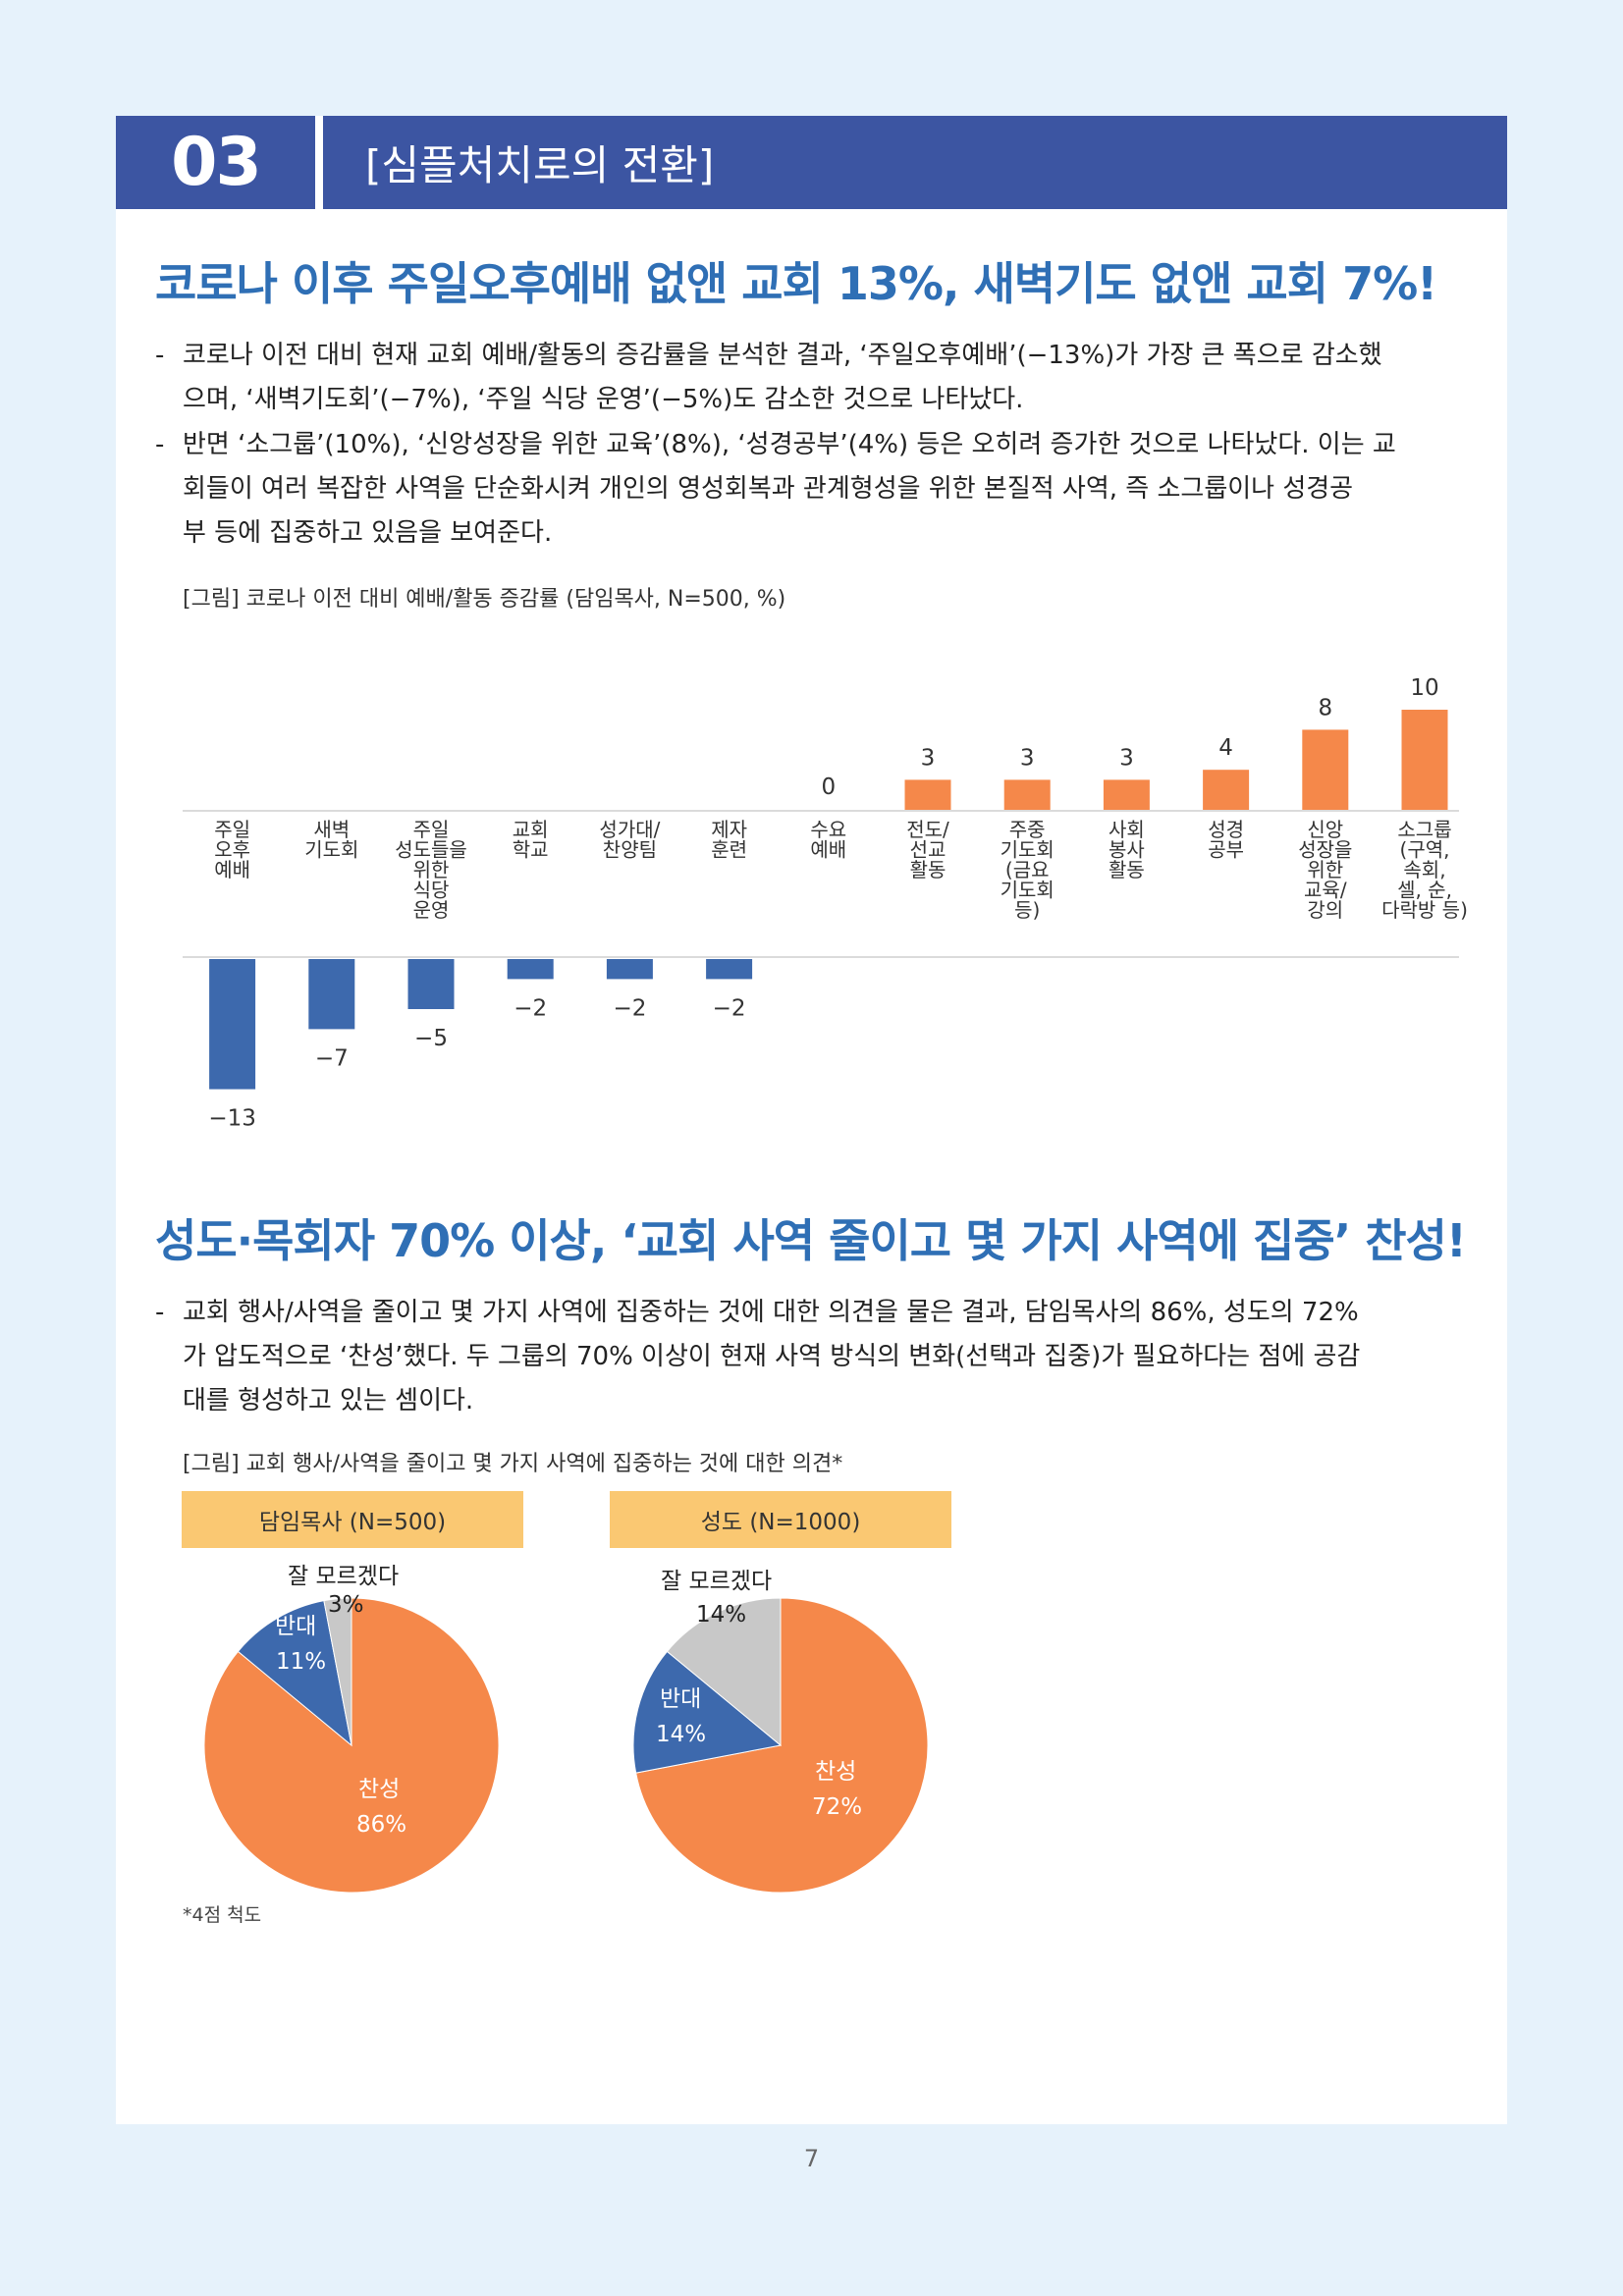 This screenshot has height=2296, width=1623. Describe the element at coordinates (431, 1039) in the screenshot. I see `bar-value-label: −5` at that location.